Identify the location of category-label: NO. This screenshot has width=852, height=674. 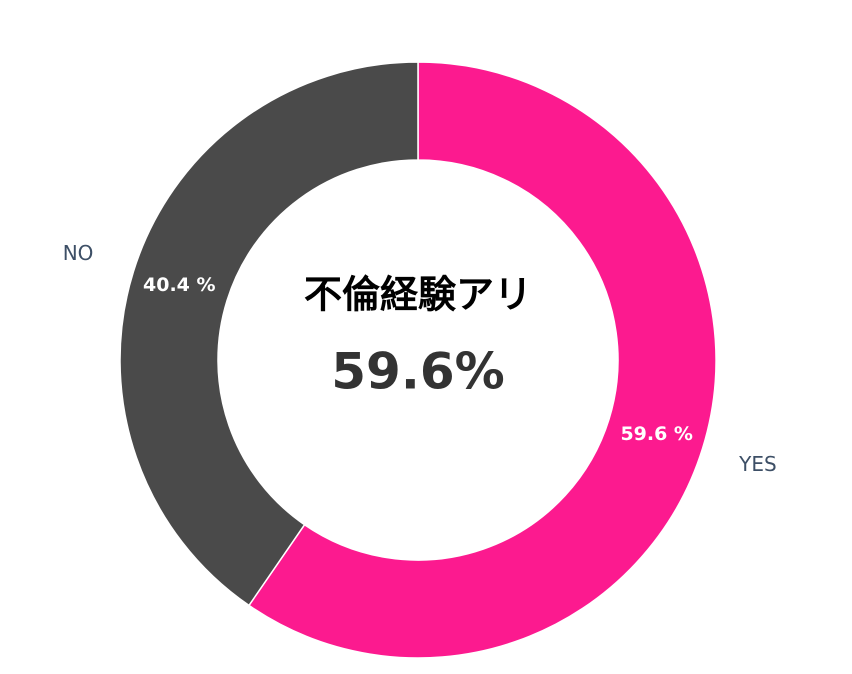
(78, 253).